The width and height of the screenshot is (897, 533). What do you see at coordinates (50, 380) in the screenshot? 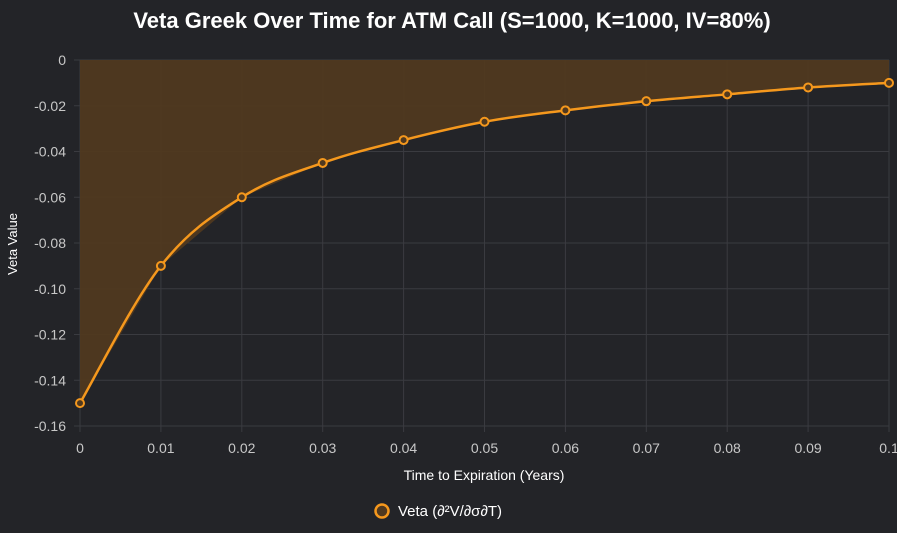
I see `y-tick-label: -0.14` at bounding box center [50, 380].